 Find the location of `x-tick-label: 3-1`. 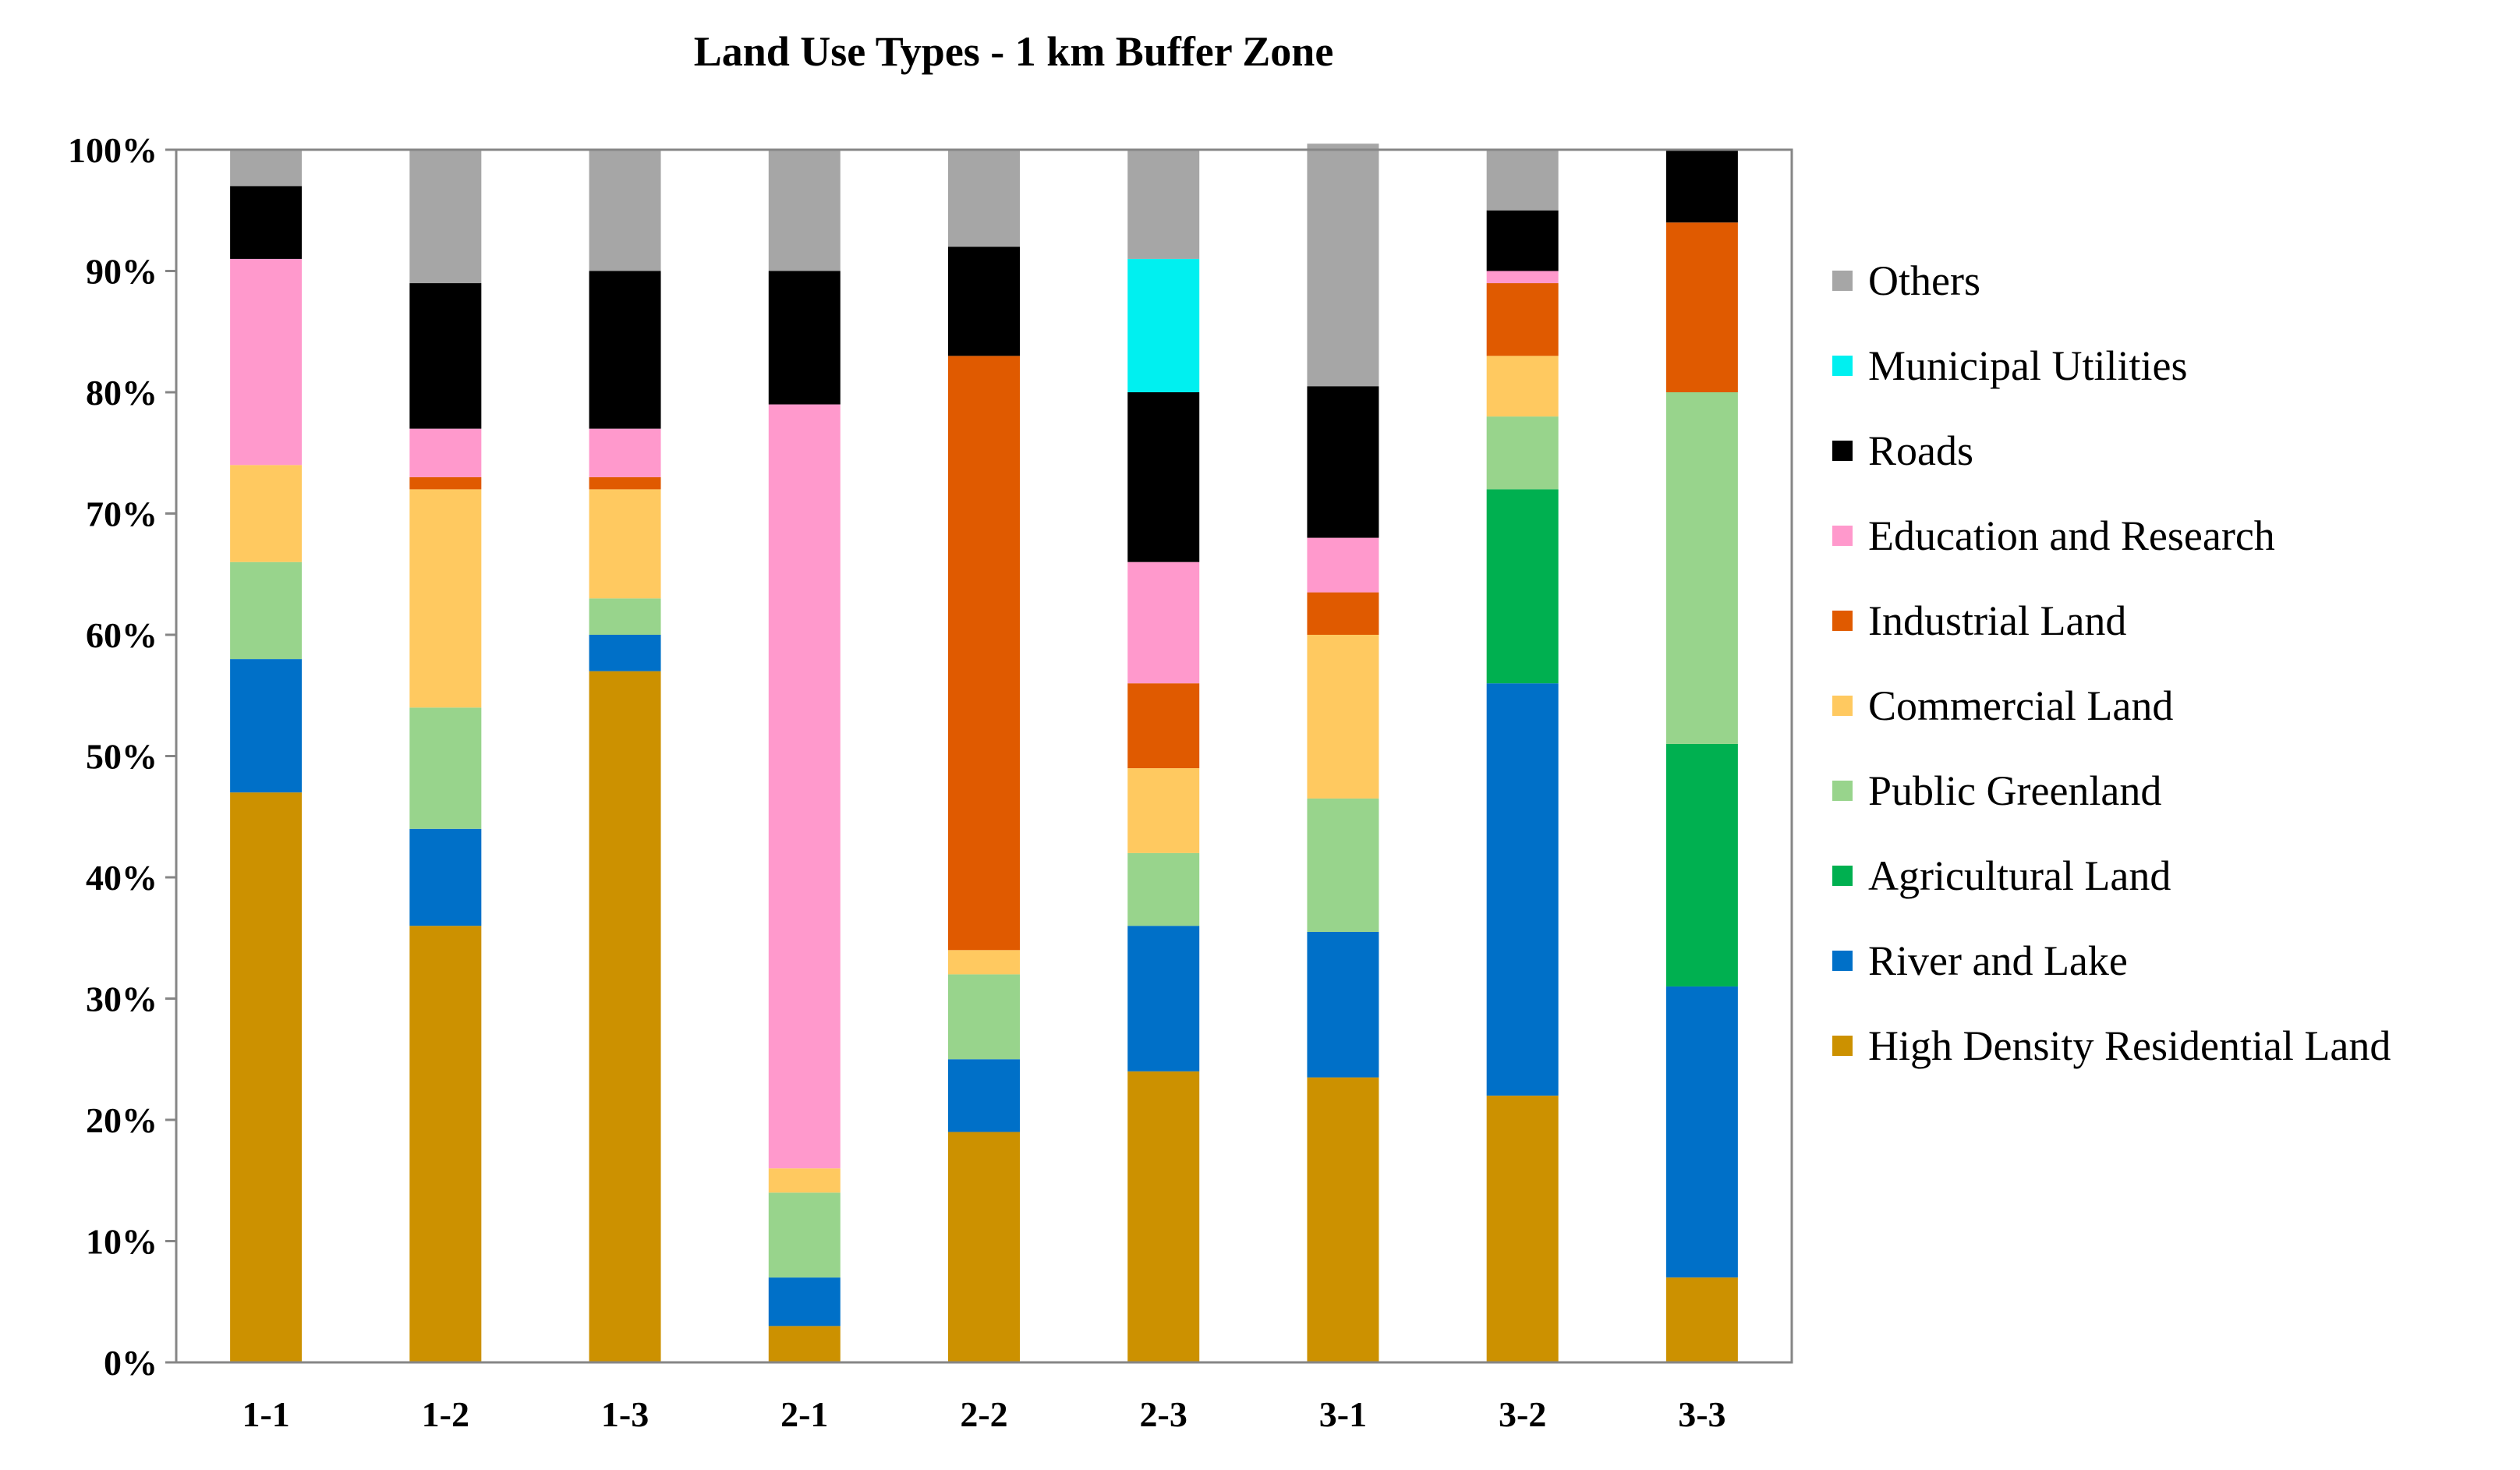

x-tick-label: 3-1 is located at coordinates (1343, 1414).